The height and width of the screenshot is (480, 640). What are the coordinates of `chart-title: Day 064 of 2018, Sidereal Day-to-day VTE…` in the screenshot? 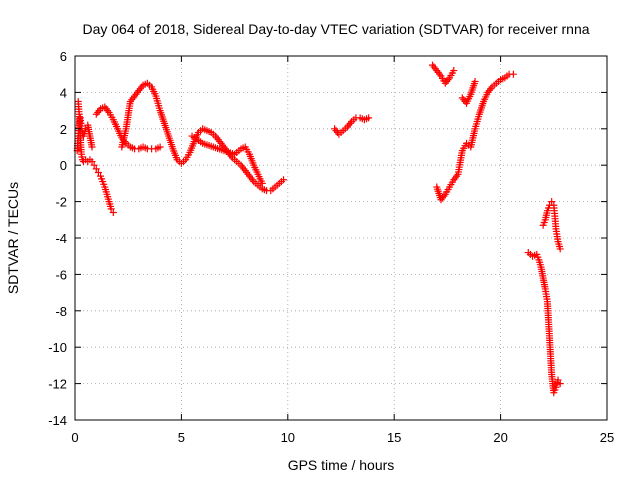 It's located at (335, 29).